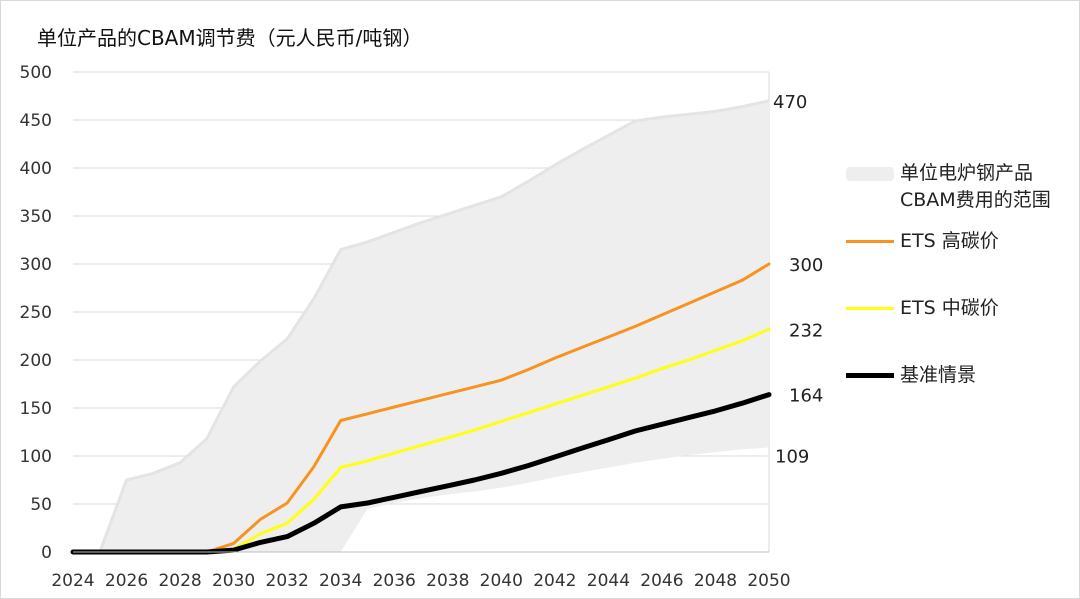  What do you see at coordinates (715, 581) in the screenshot?
I see `x-tick-label: 2048` at bounding box center [715, 581].